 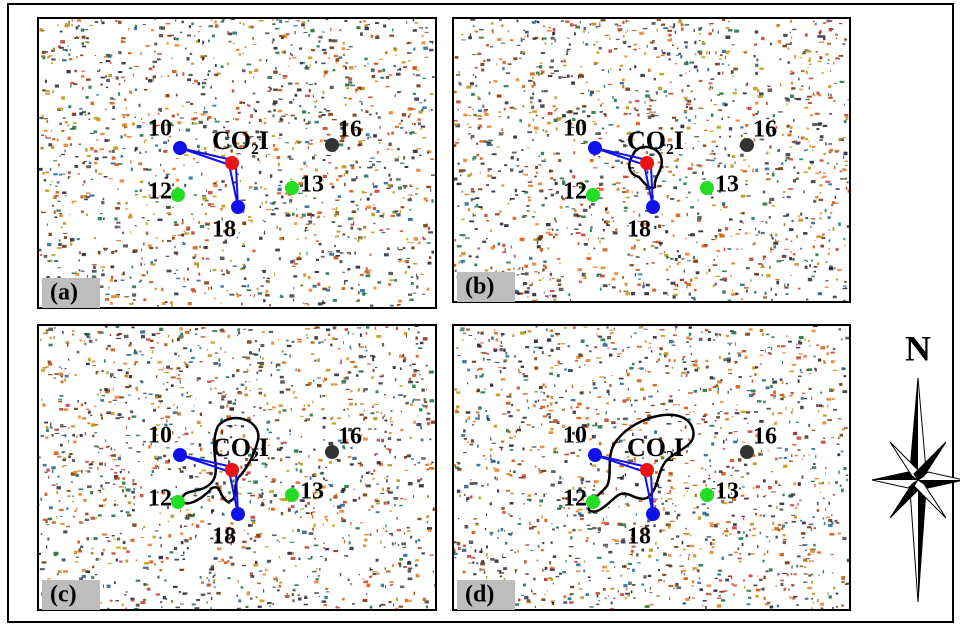 What do you see at coordinates (224, 230) in the screenshot?
I see `well-label: 18` at bounding box center [224, 230].